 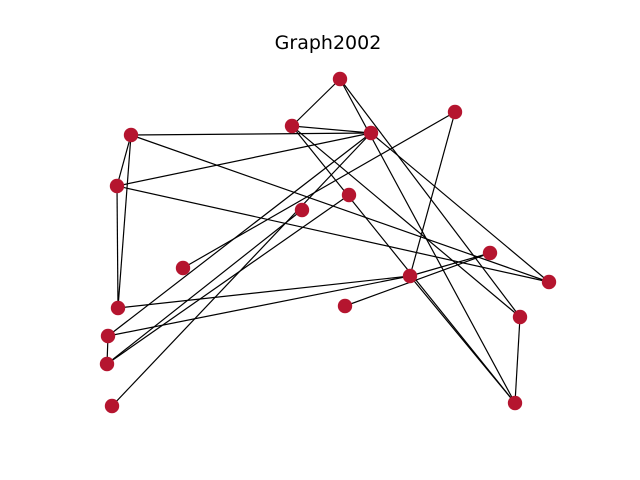 I want to click on node-n12, so click(x=118, y=308).